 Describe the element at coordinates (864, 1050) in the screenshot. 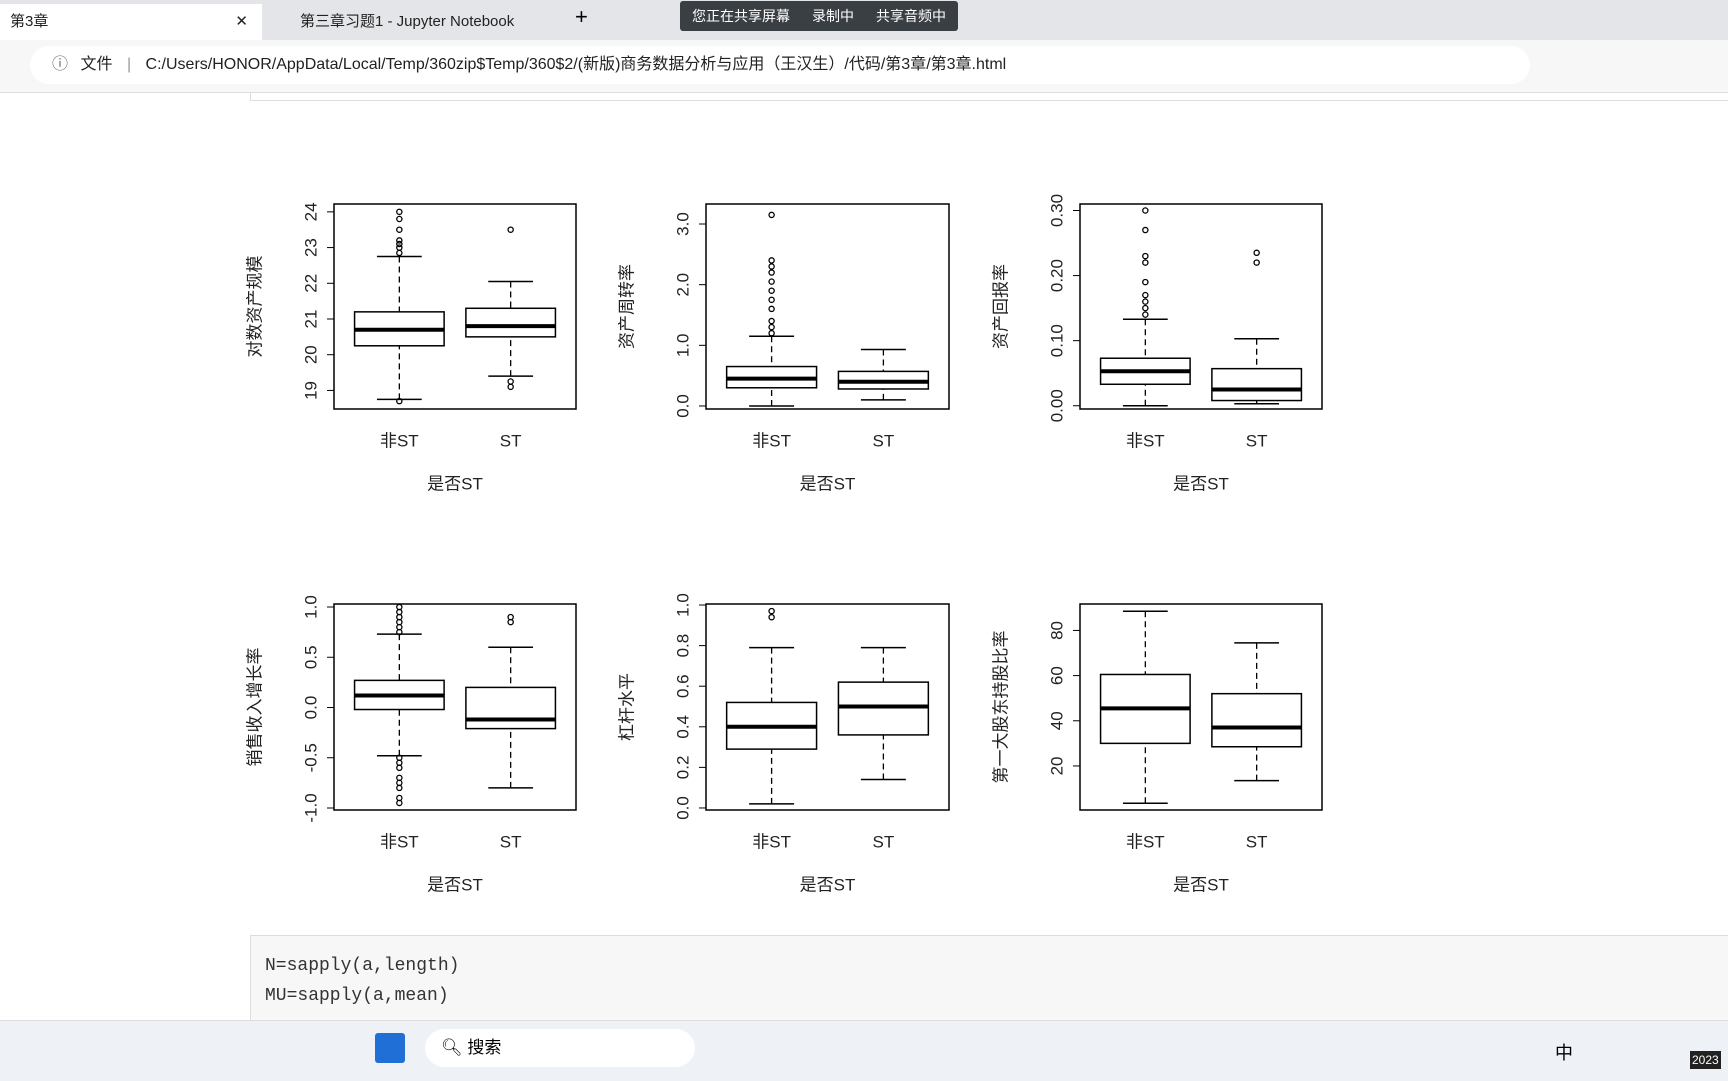

I see `taskbar: 🔍︎ 搜索 中 2023` at that location.